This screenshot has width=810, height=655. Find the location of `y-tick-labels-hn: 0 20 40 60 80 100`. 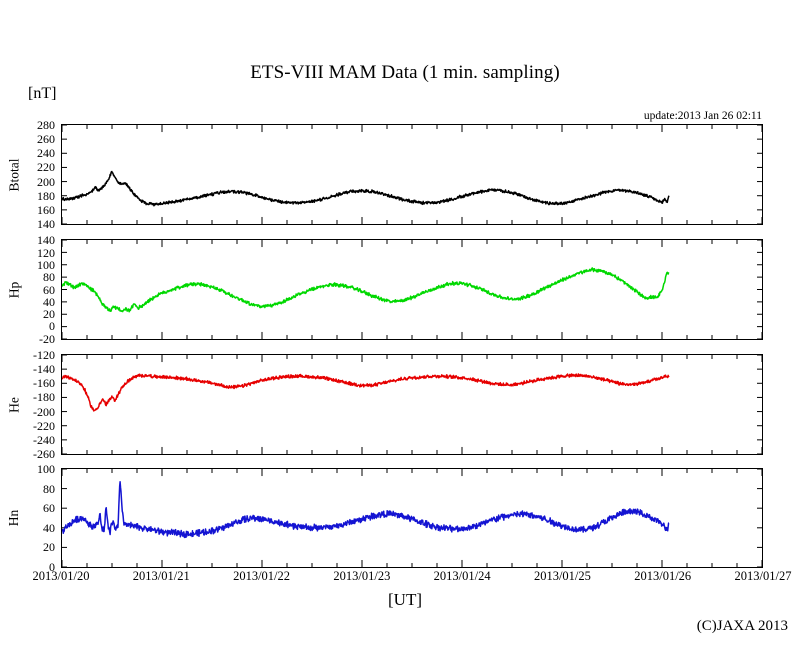

y-tick-labels-hn: 0 20 40 60 80 100 is located at coordinates (37, 517).